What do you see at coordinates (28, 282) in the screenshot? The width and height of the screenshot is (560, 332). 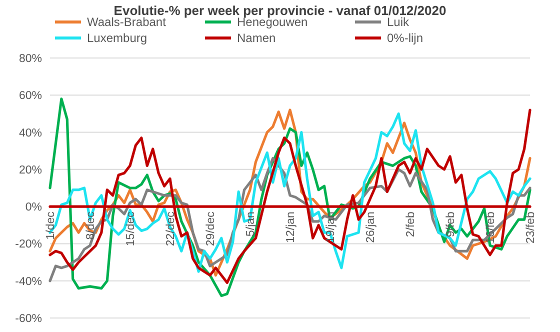 I see `y-tick-label: -40%` at bounding box center [28, 282].